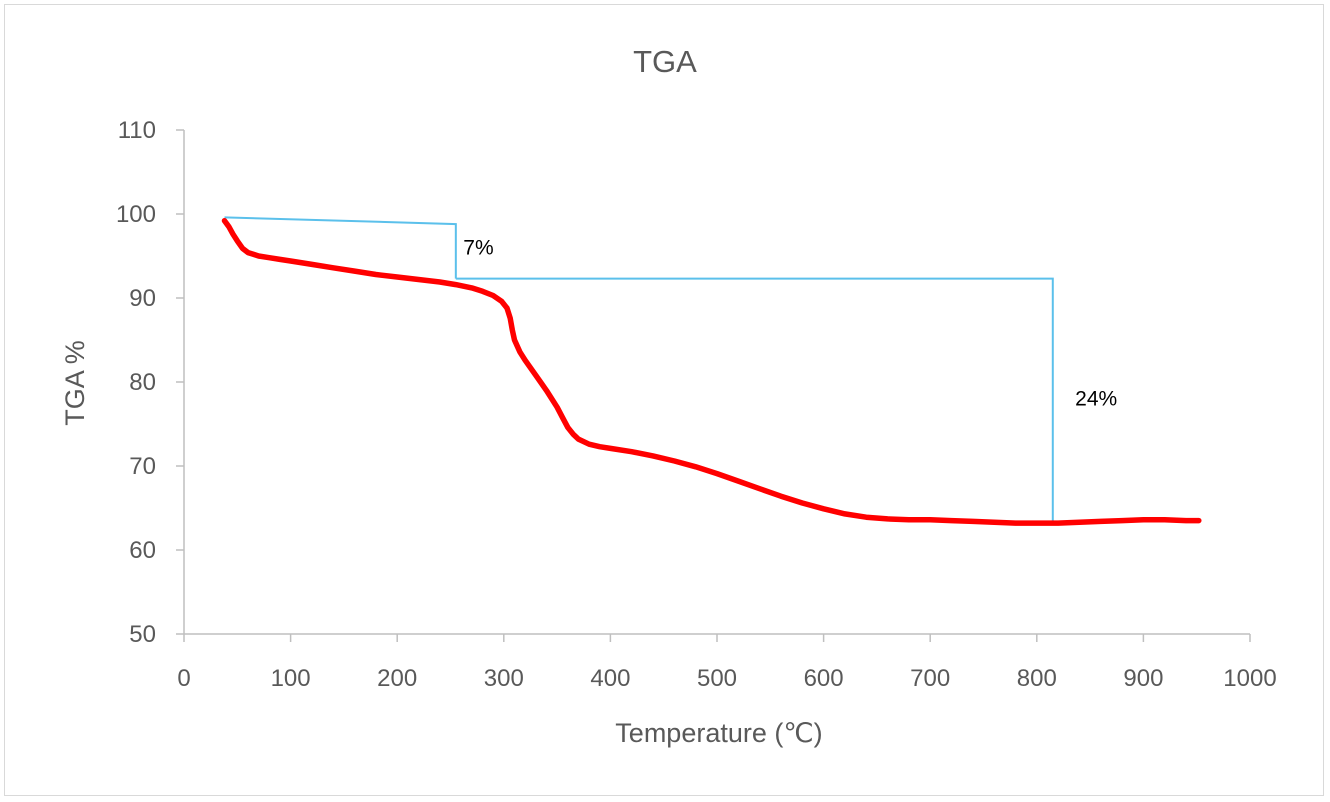 This screenshot has height=802, width=1330. What do you see at coordinates (291, 678) in the screenshot?
I see `x-tick-label: 100` at bounding box center [291, 678].